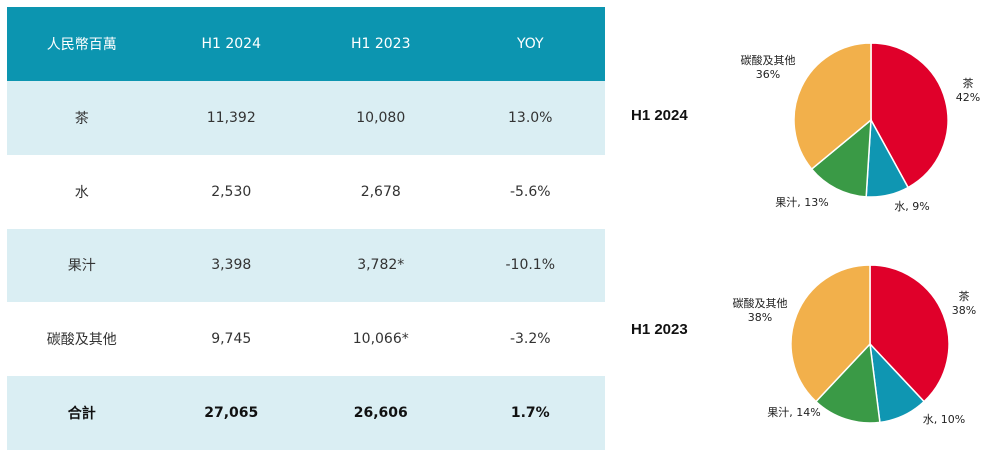  I want to click on label-carbonated: 碳酸及其他 38%, so click(760, 310).